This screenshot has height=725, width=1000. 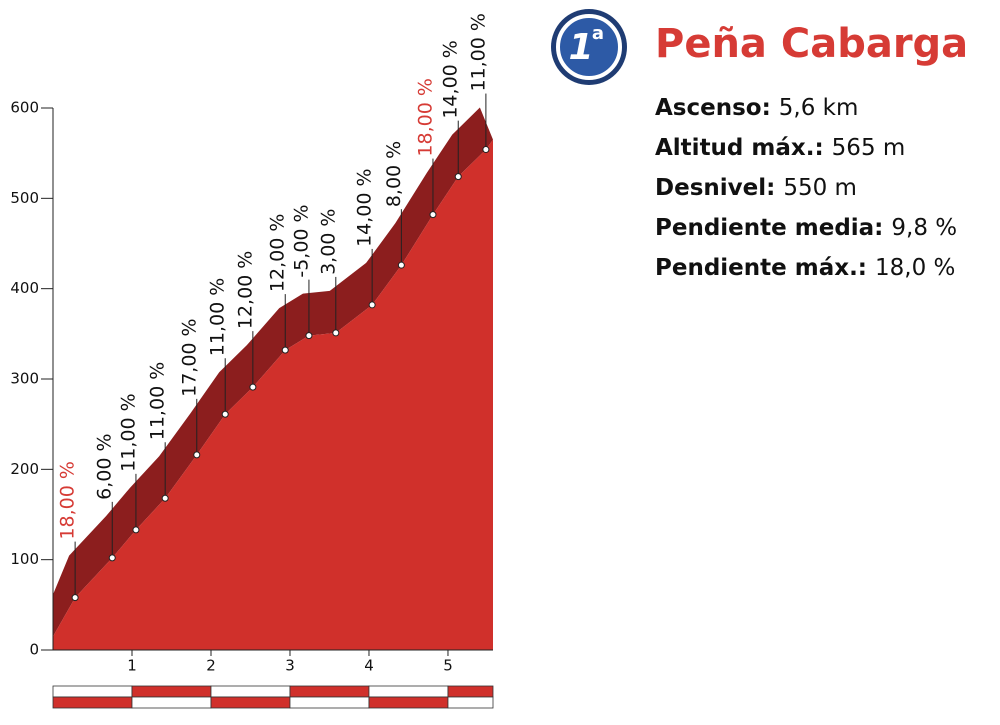 What do you see at coordinates (811, 44) in the screenshot?
I see `chart-title: Peña Cabarga` at bounding box center [811, 44].